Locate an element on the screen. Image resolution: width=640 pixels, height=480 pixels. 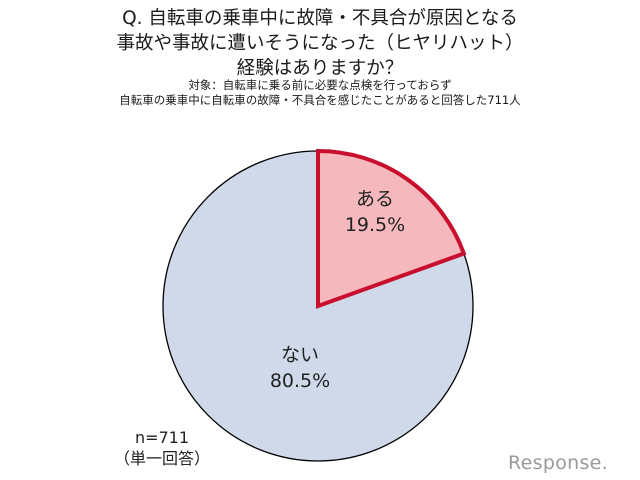
subtitle-line-2: 自転車の乗車中に自転車の故障・不具合を感じたことがあると回答した711人 is located at coordinates (320, 100).